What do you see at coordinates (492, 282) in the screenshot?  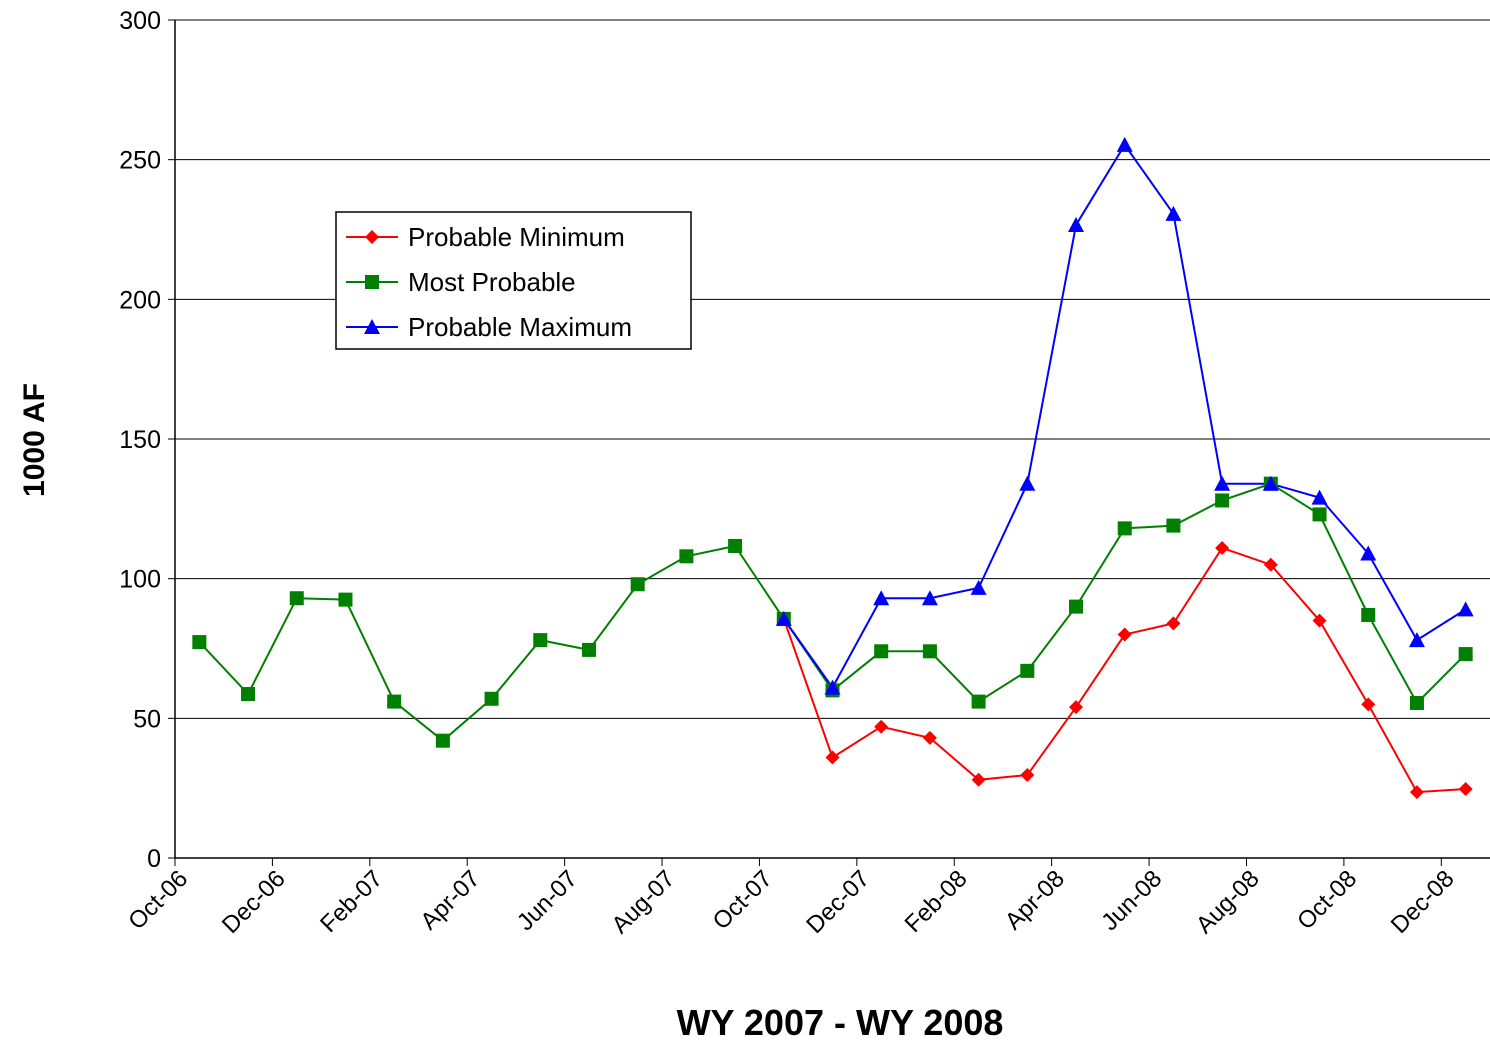 I see `legend-label: Most Probable` at bounding box center [492, 282].